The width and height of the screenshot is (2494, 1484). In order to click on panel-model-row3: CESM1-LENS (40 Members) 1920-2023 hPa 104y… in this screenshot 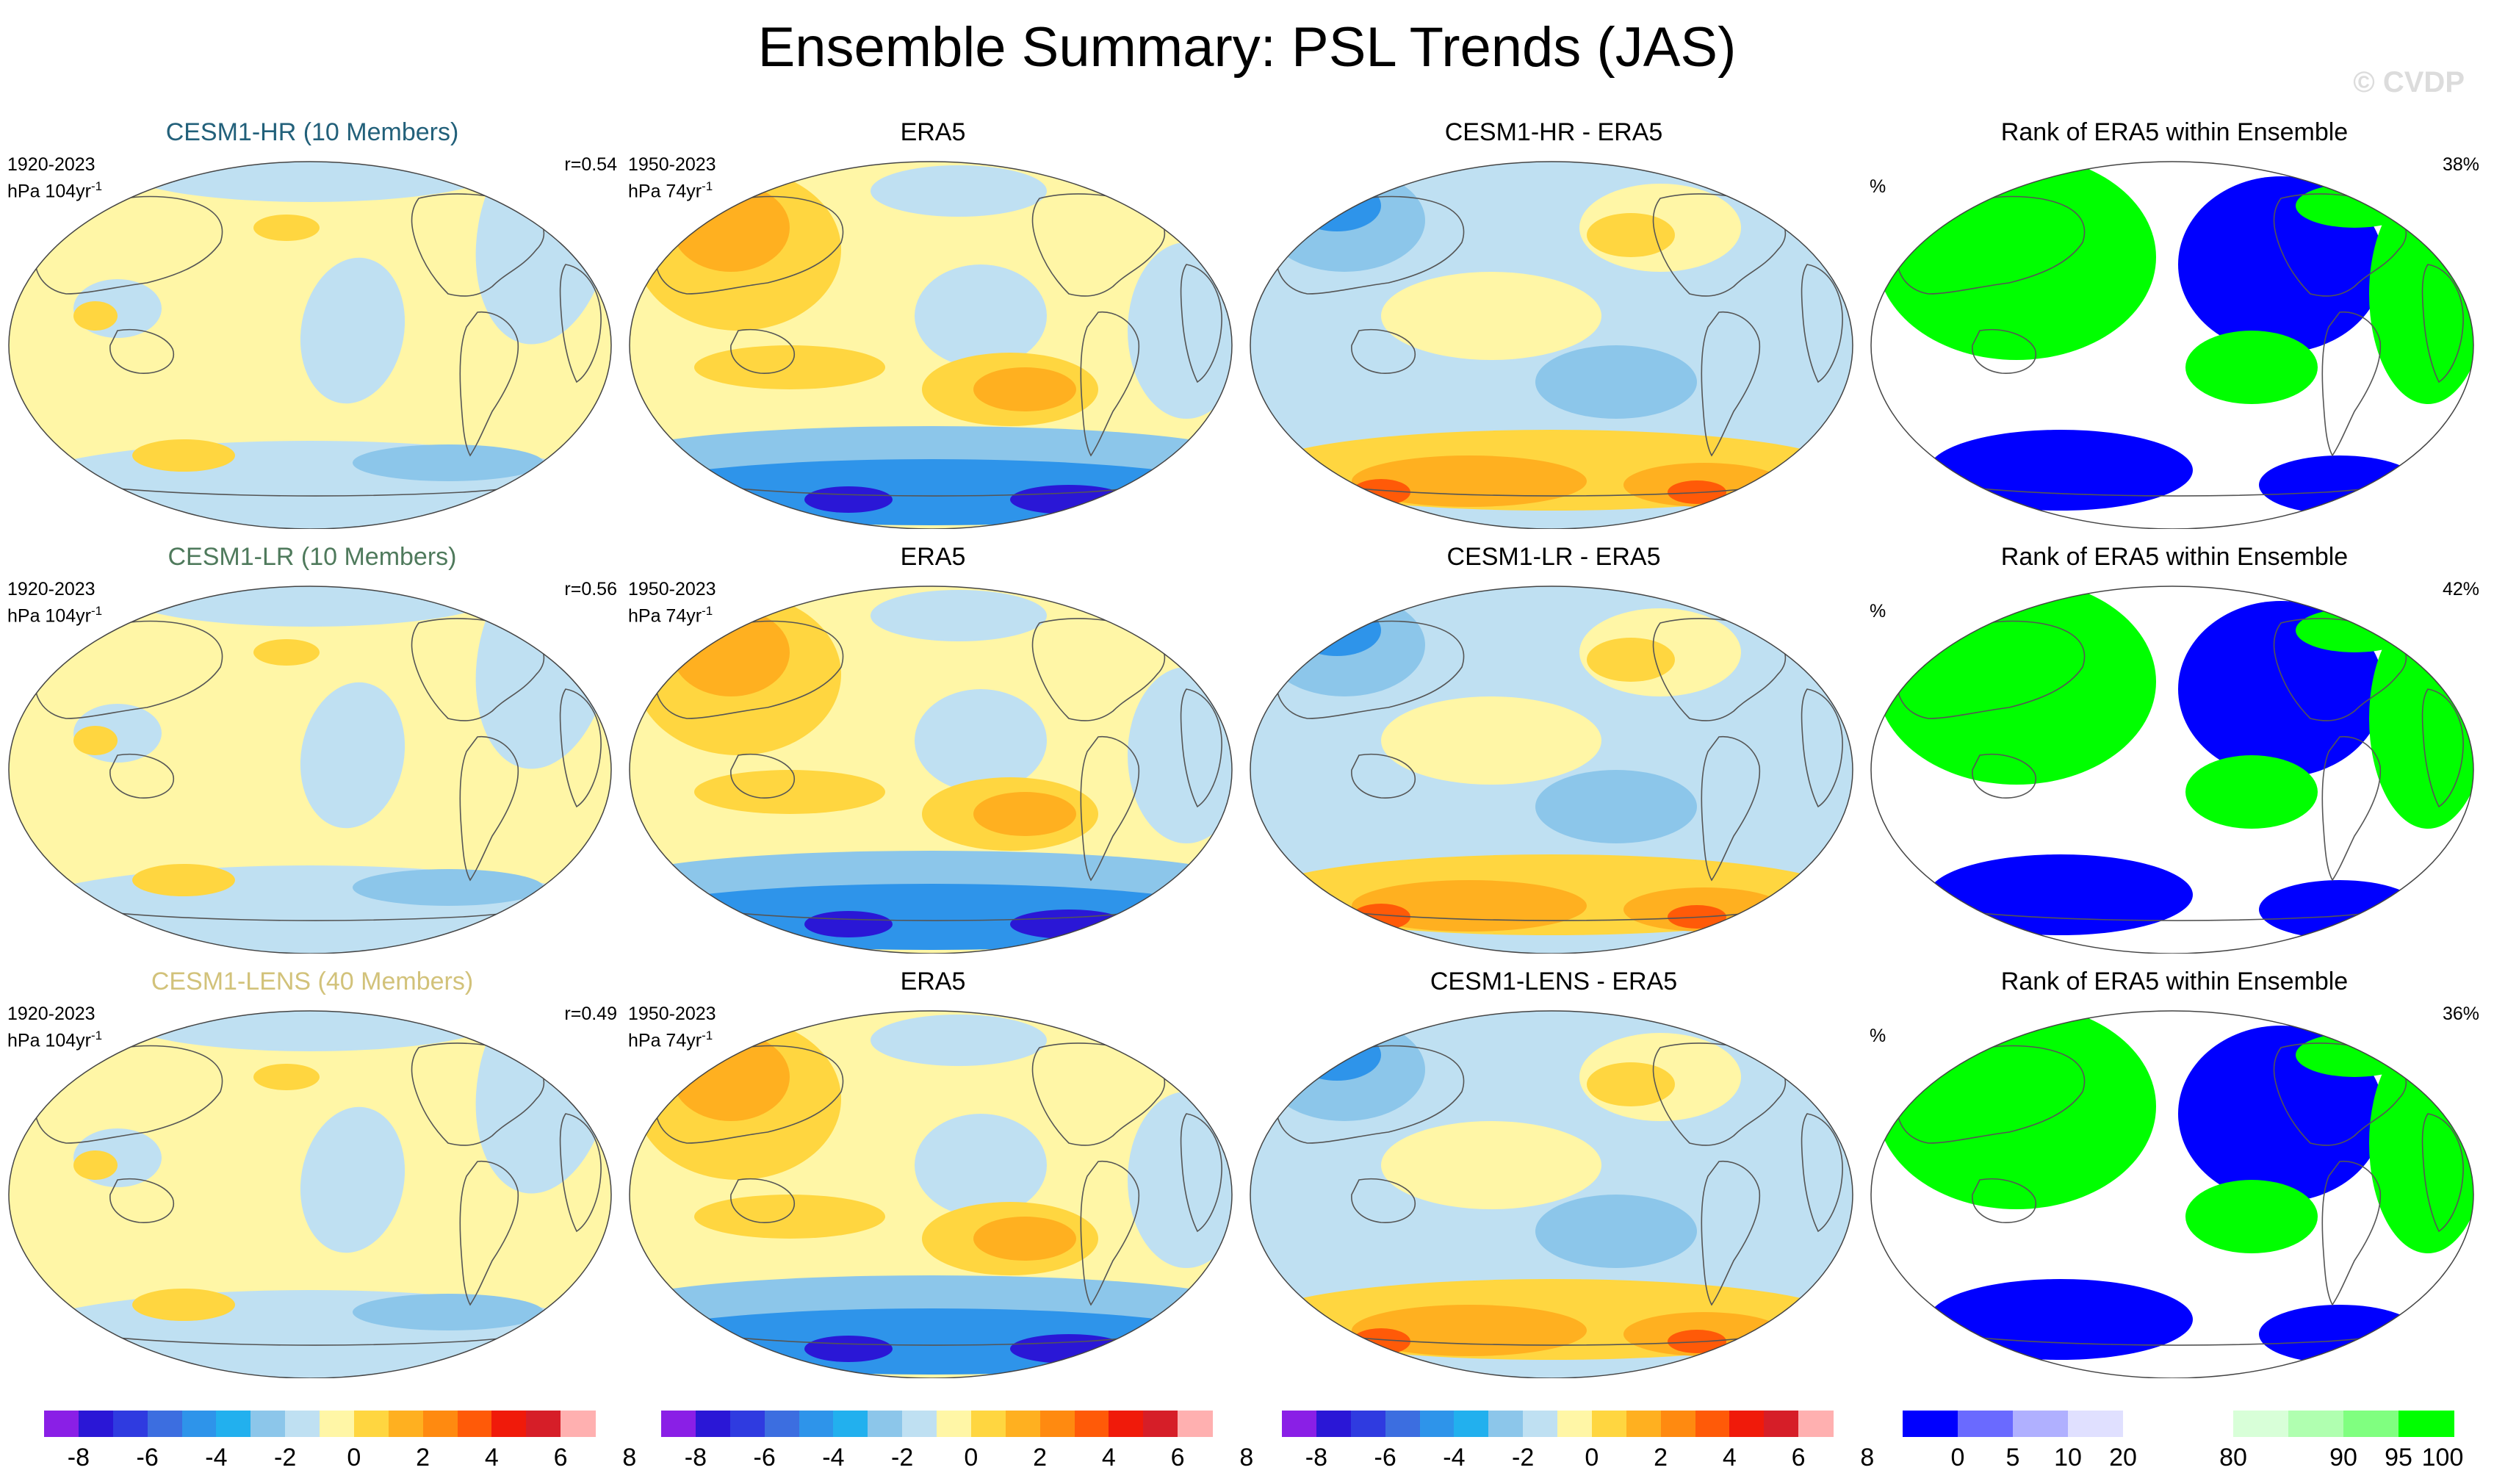, I will do `click(312, 1172)`.